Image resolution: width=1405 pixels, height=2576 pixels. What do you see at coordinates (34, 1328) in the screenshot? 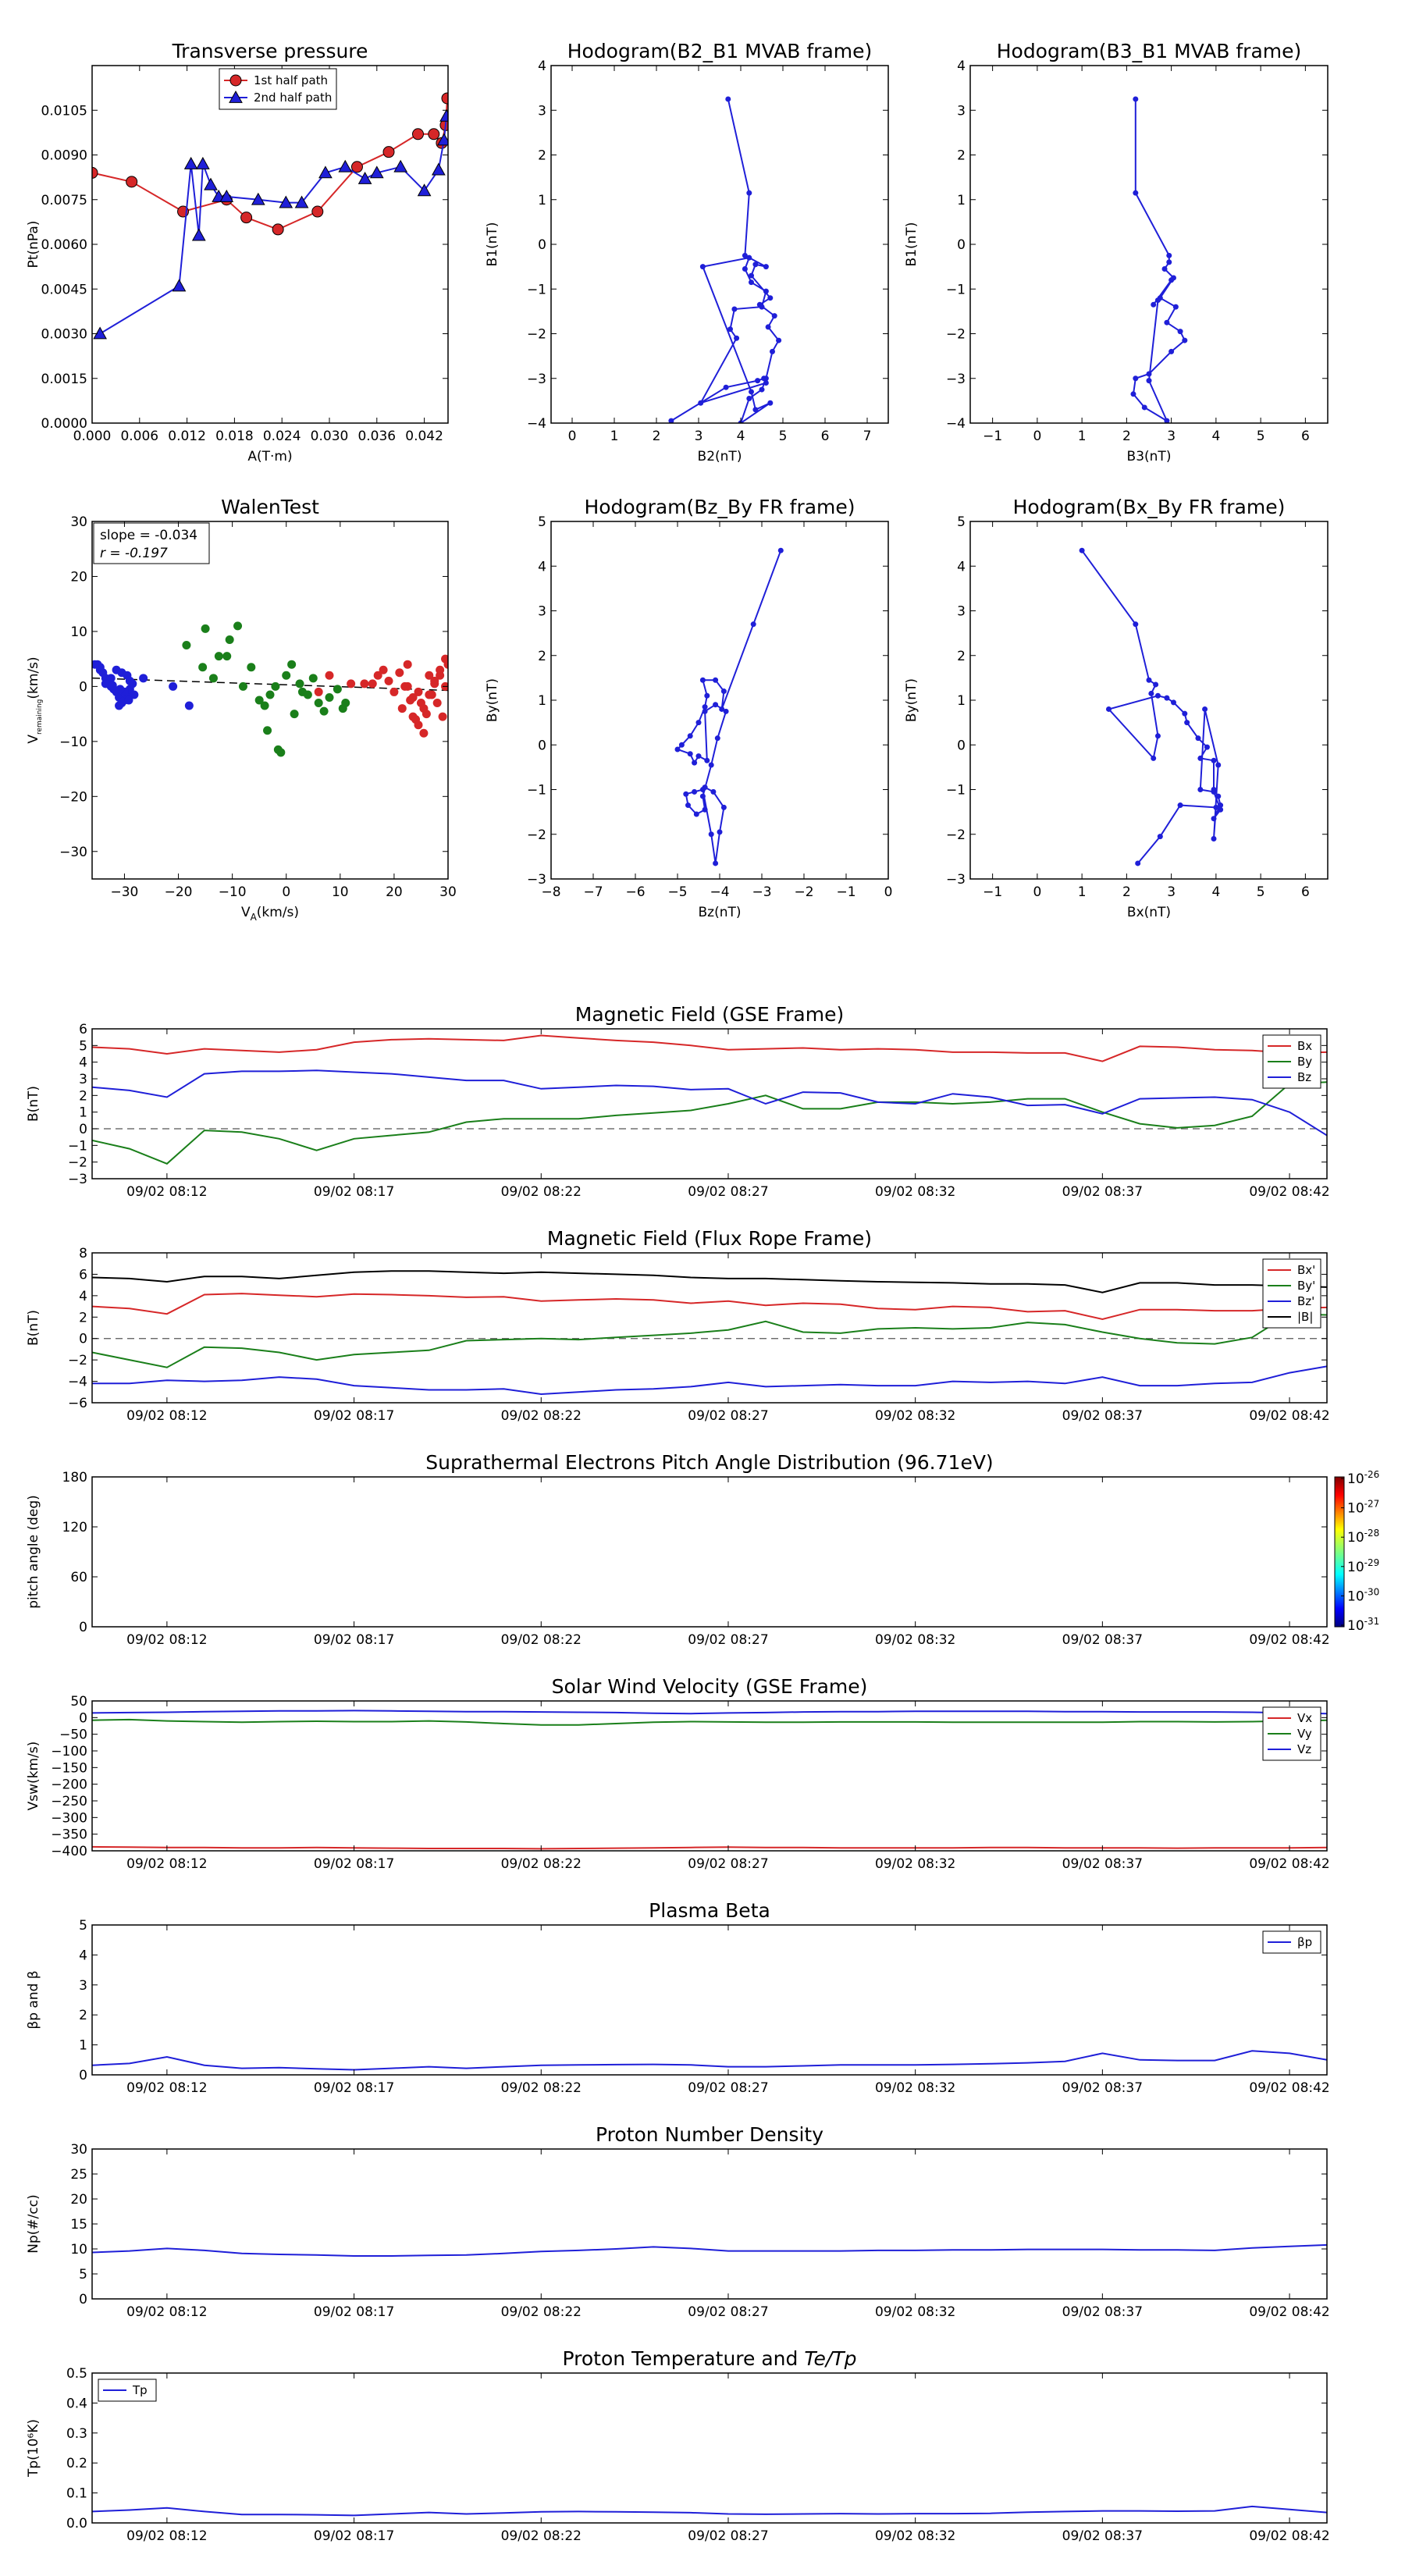
I see `y-axis-label: B(nT)` at bounding box center [34, 1328].